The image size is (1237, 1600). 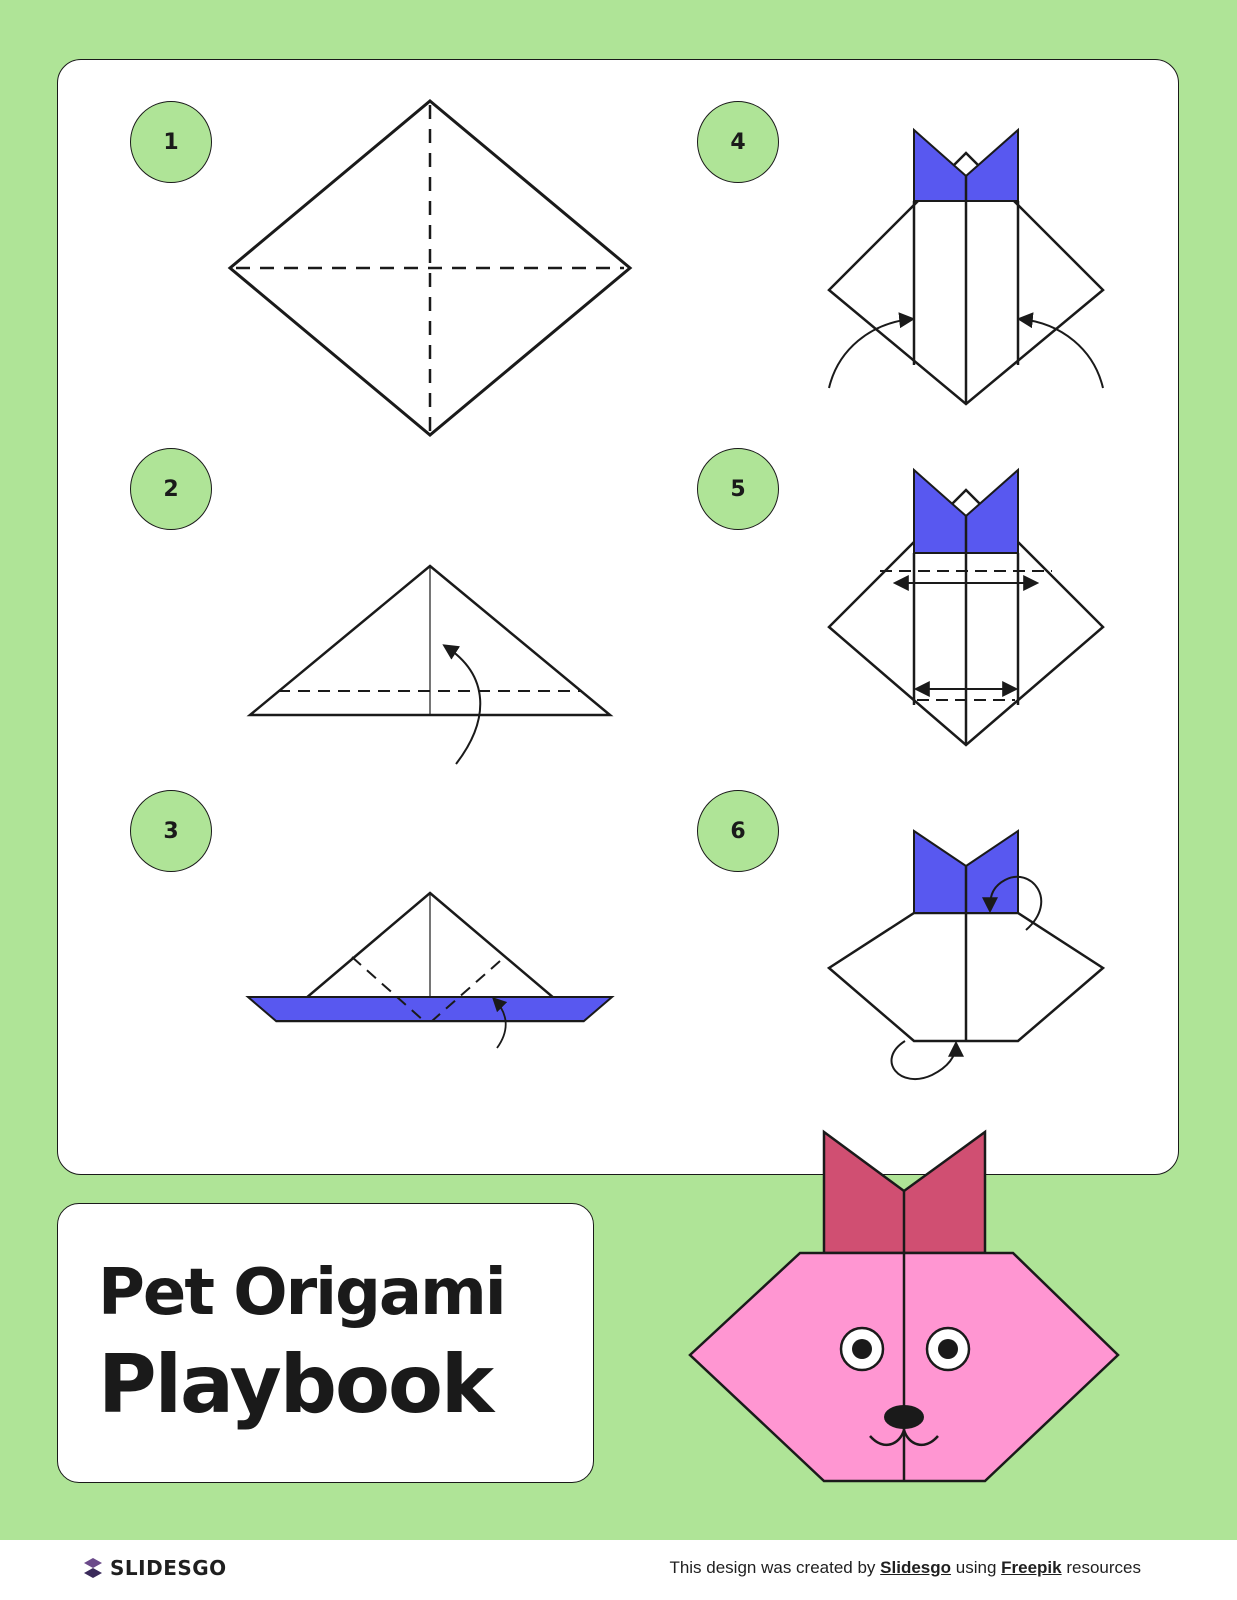 What do you see at coordinates (430, 268) in the screenshot?
I see `step-1-diagram` at bounding box center [430, 268].